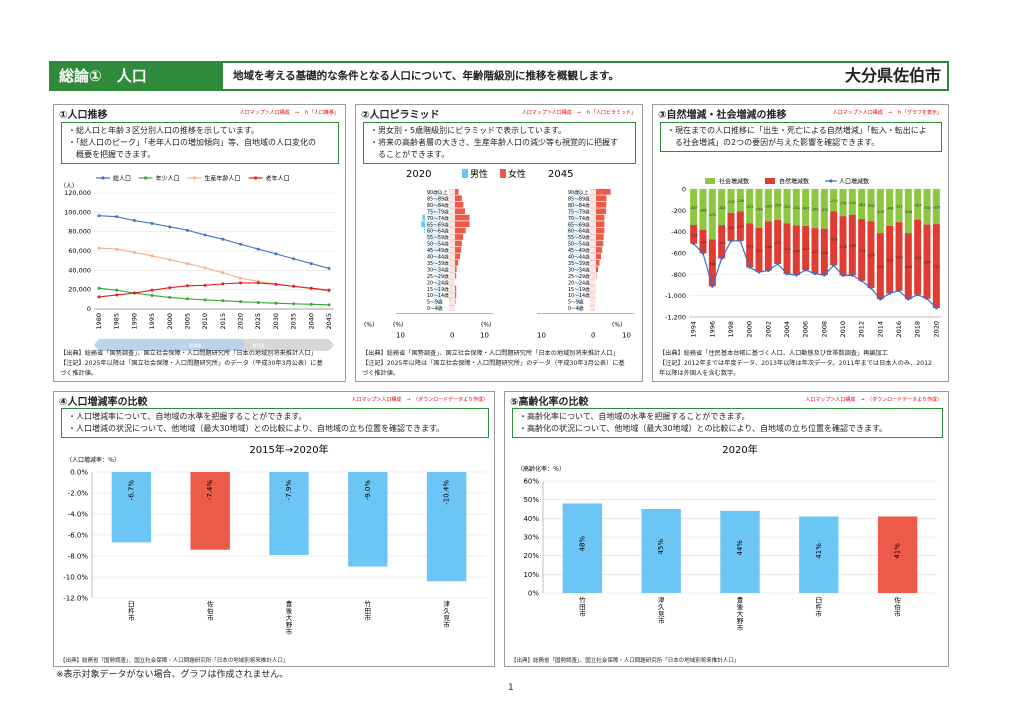 The image size is (1024, 724). Describe the element at coordinates (438, 263) in the screenshot. I see `age-label: 35～39歳` at that location.